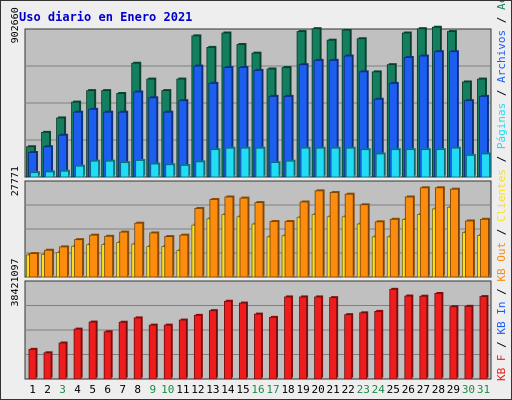 The height and width of the screenshot is (400, 512). What do you see at coordinates (15, 181) in the screenshot?
I see `ytick-label-clientes: 27771` at bounding box center [15, 181].